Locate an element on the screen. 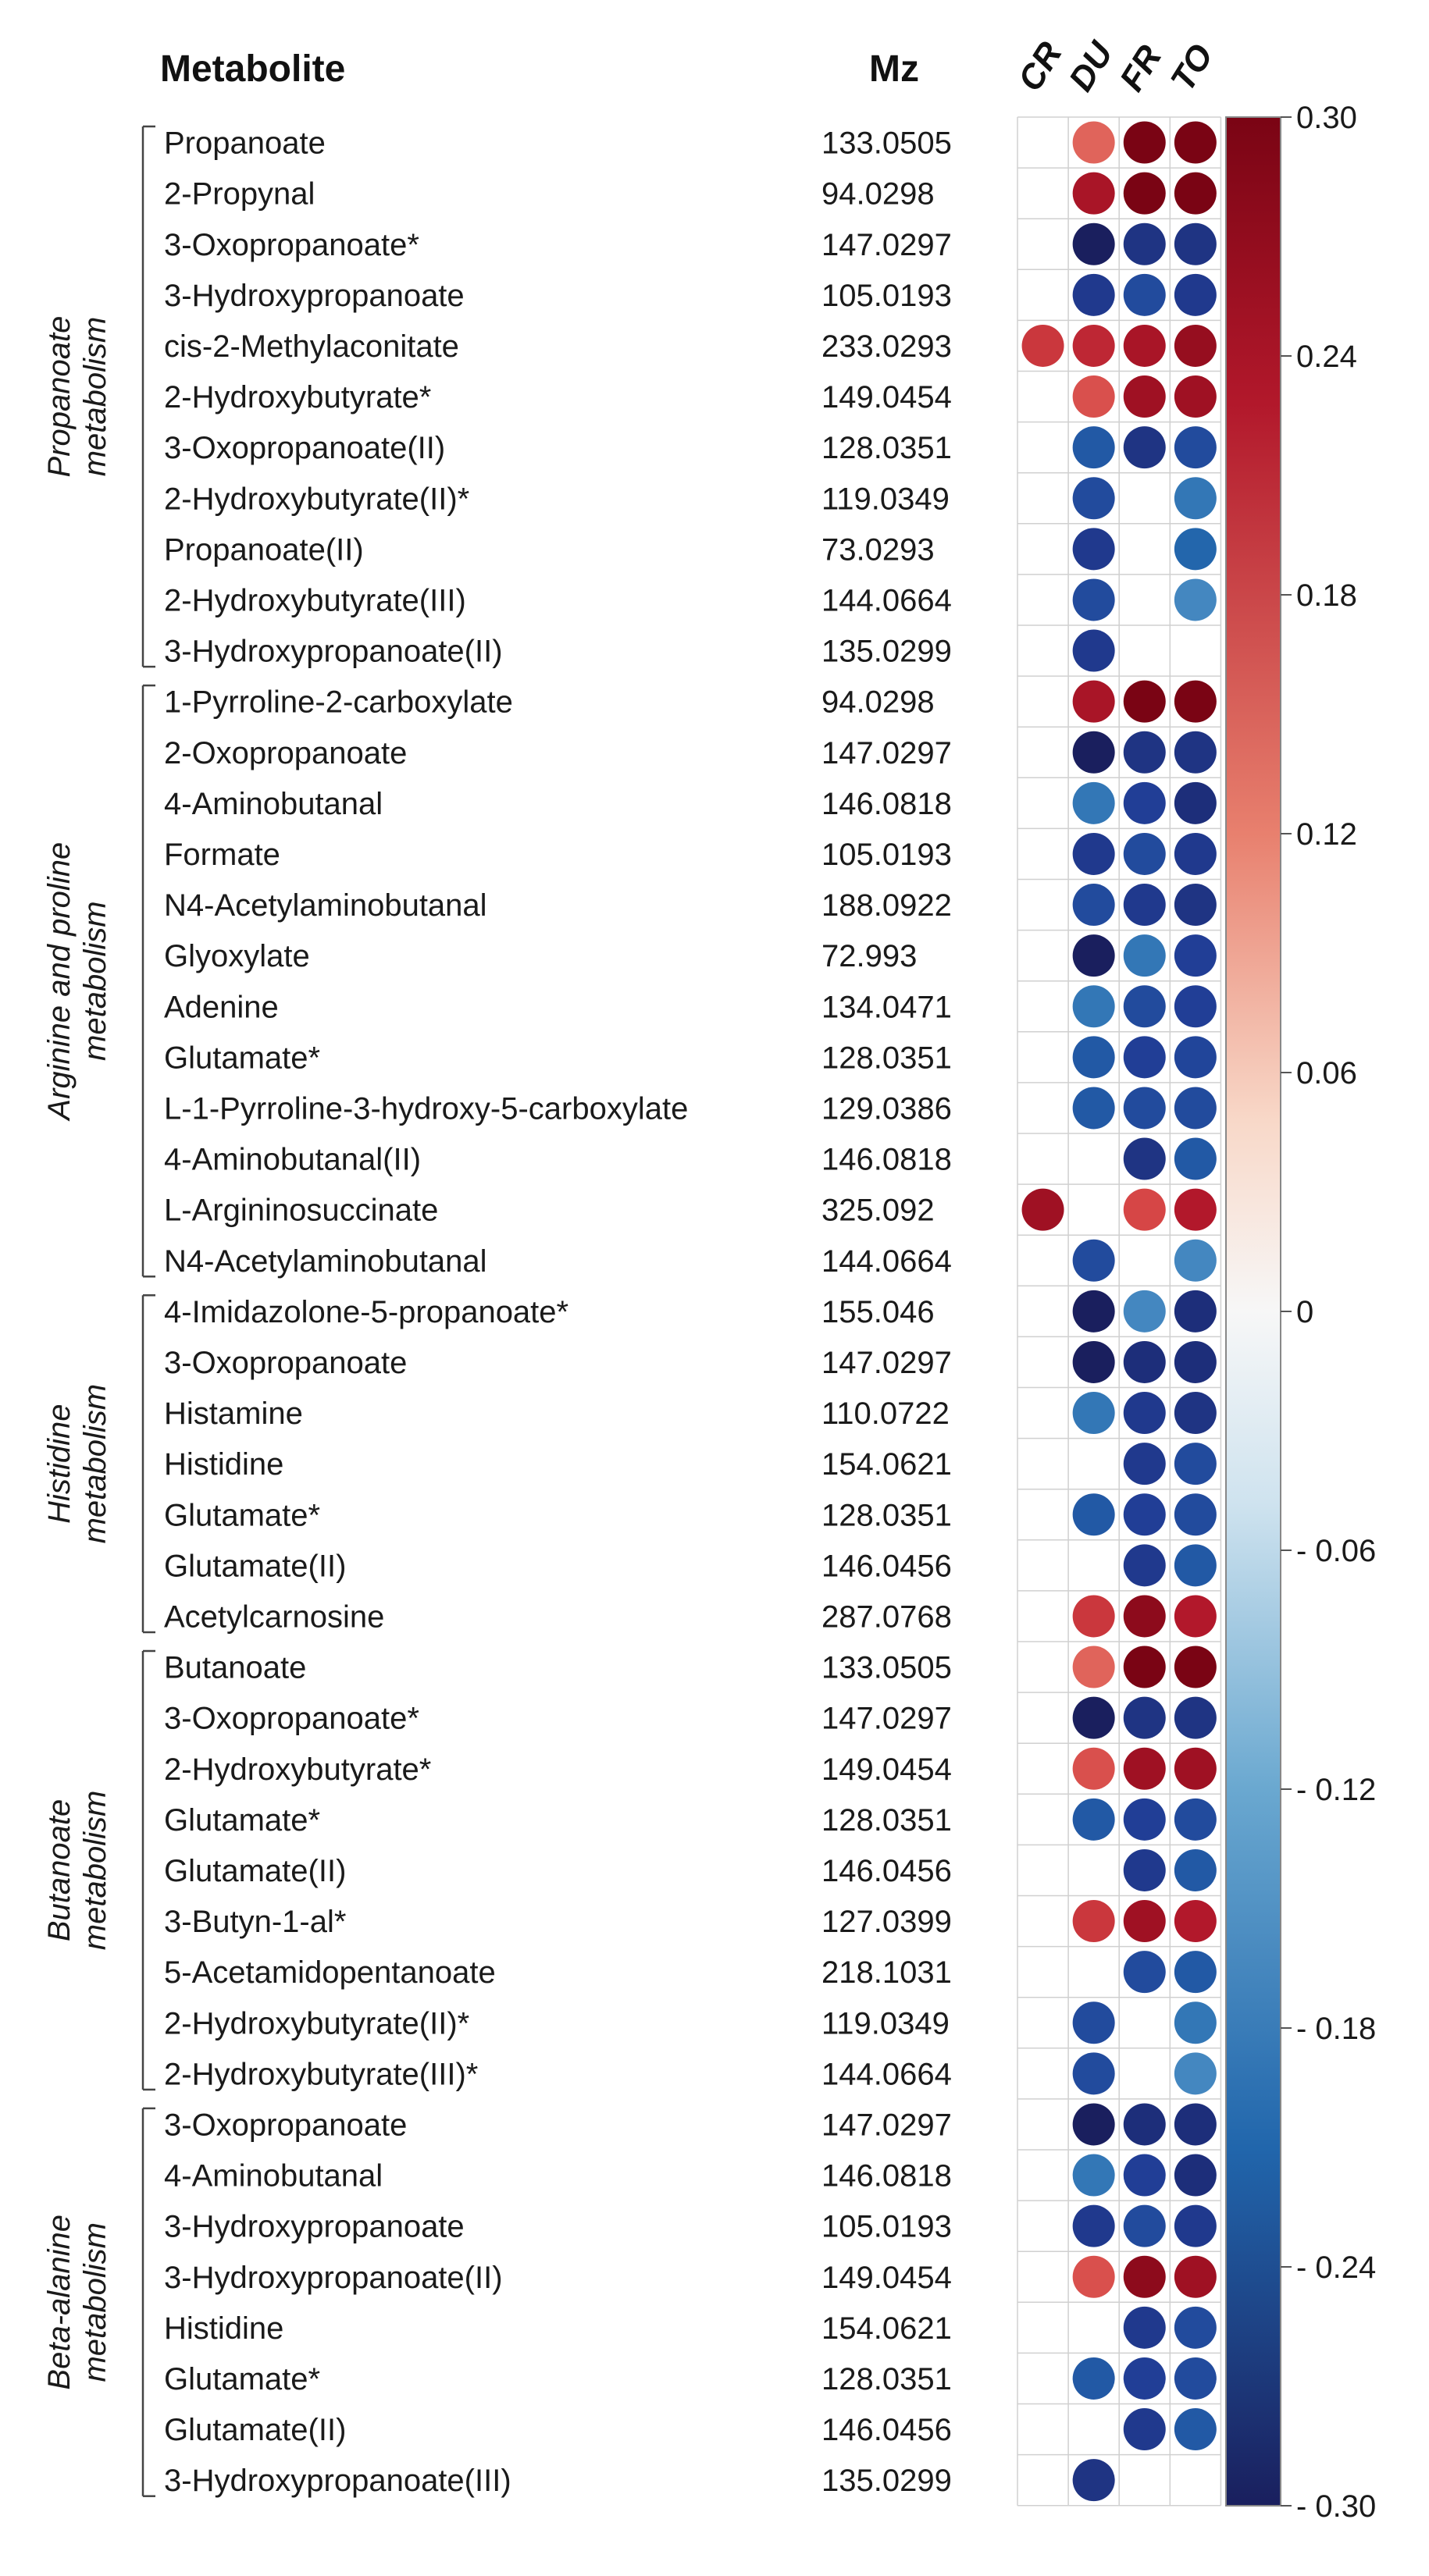 This screenshot has width=1429, height=2576. metabolite-name: cis-2-Methylaconitate is located at coordinates (312, 346).